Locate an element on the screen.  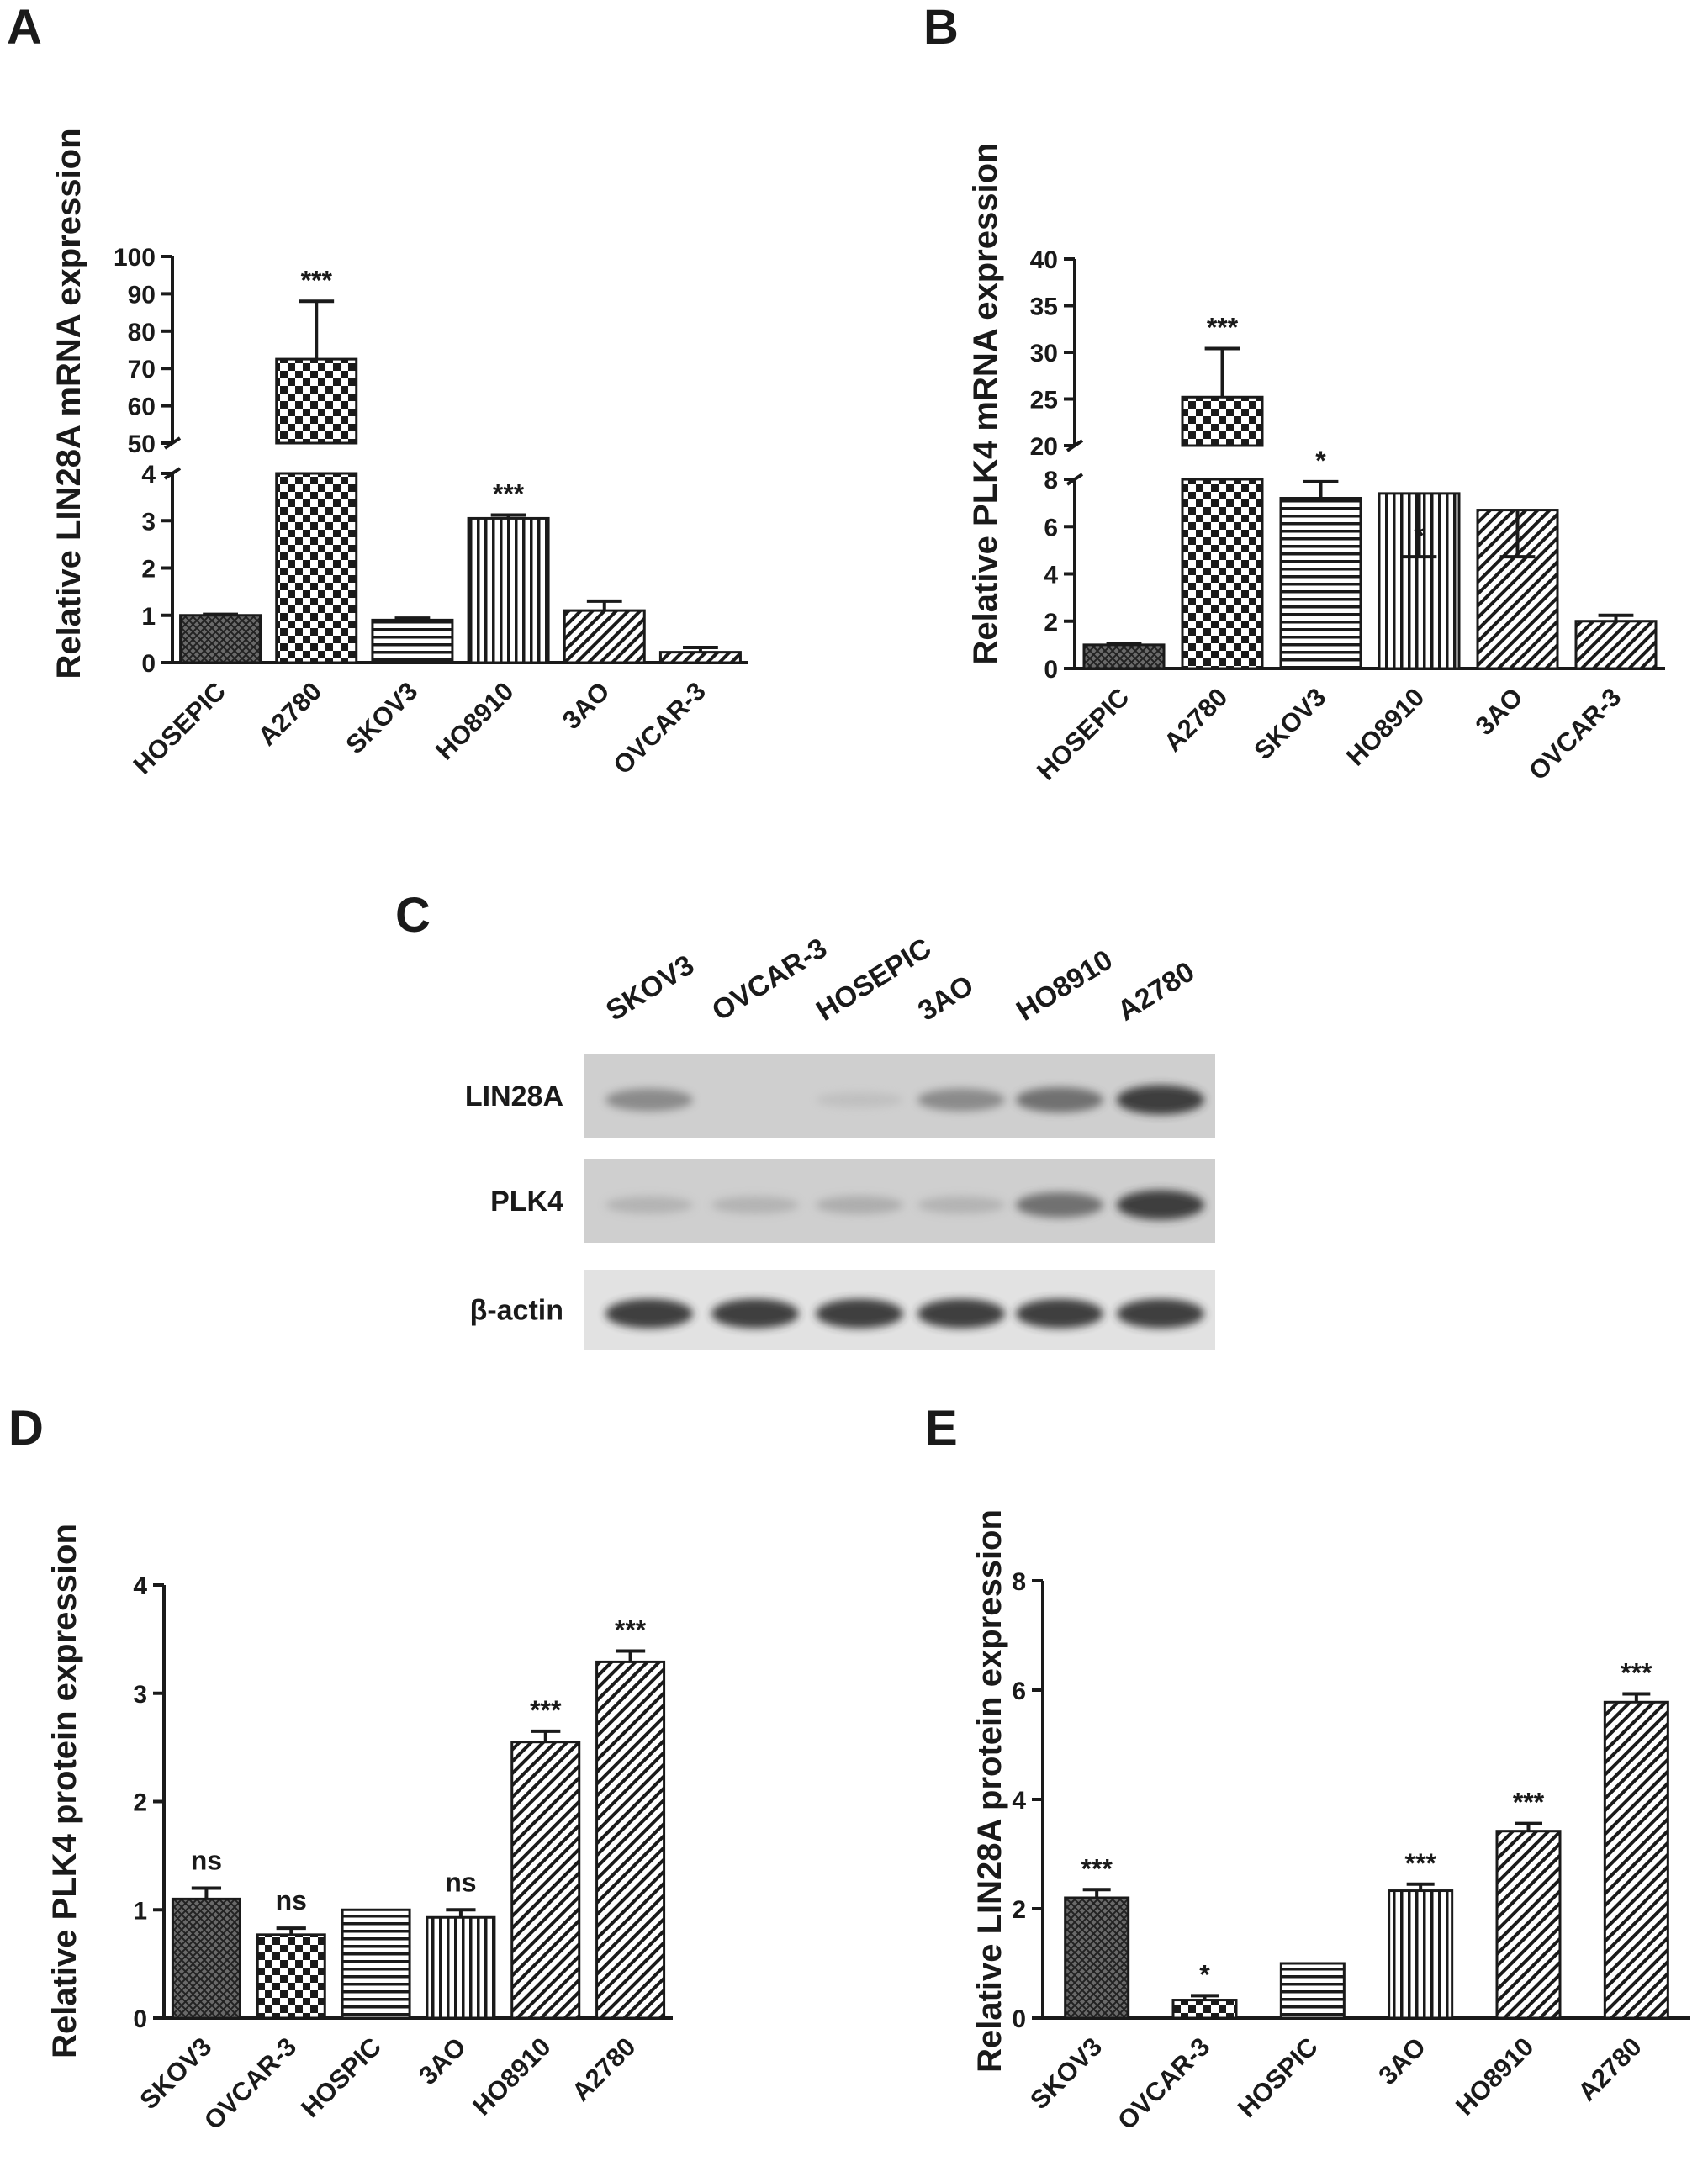
y-tick-label: 20 is located at coordinates (1044, 447).